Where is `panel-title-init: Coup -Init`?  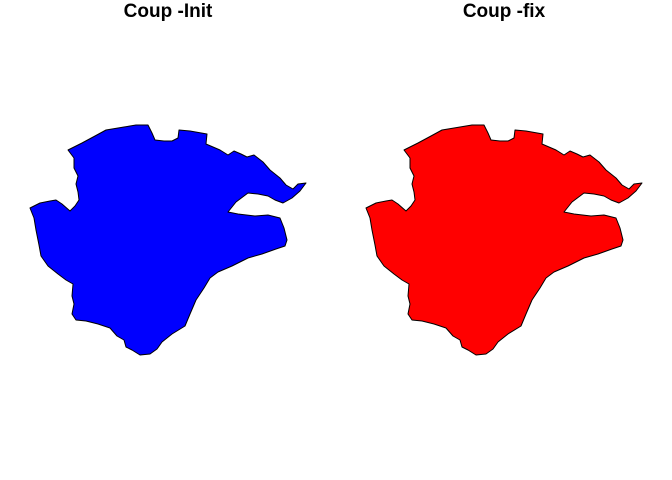 panel-title-init: Coup -Init is located at coordinates (168, 11).